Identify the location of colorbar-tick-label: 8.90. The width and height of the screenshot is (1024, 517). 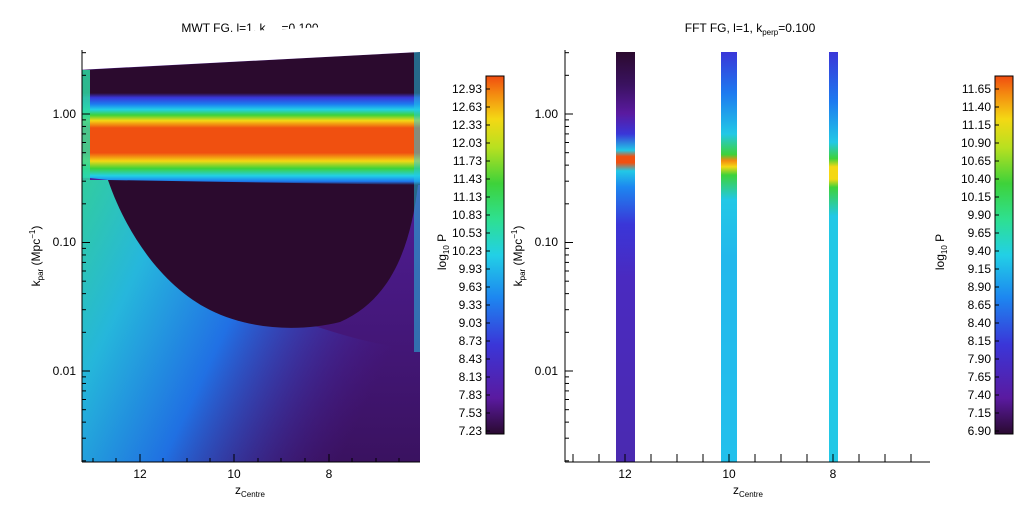
(980, 287).